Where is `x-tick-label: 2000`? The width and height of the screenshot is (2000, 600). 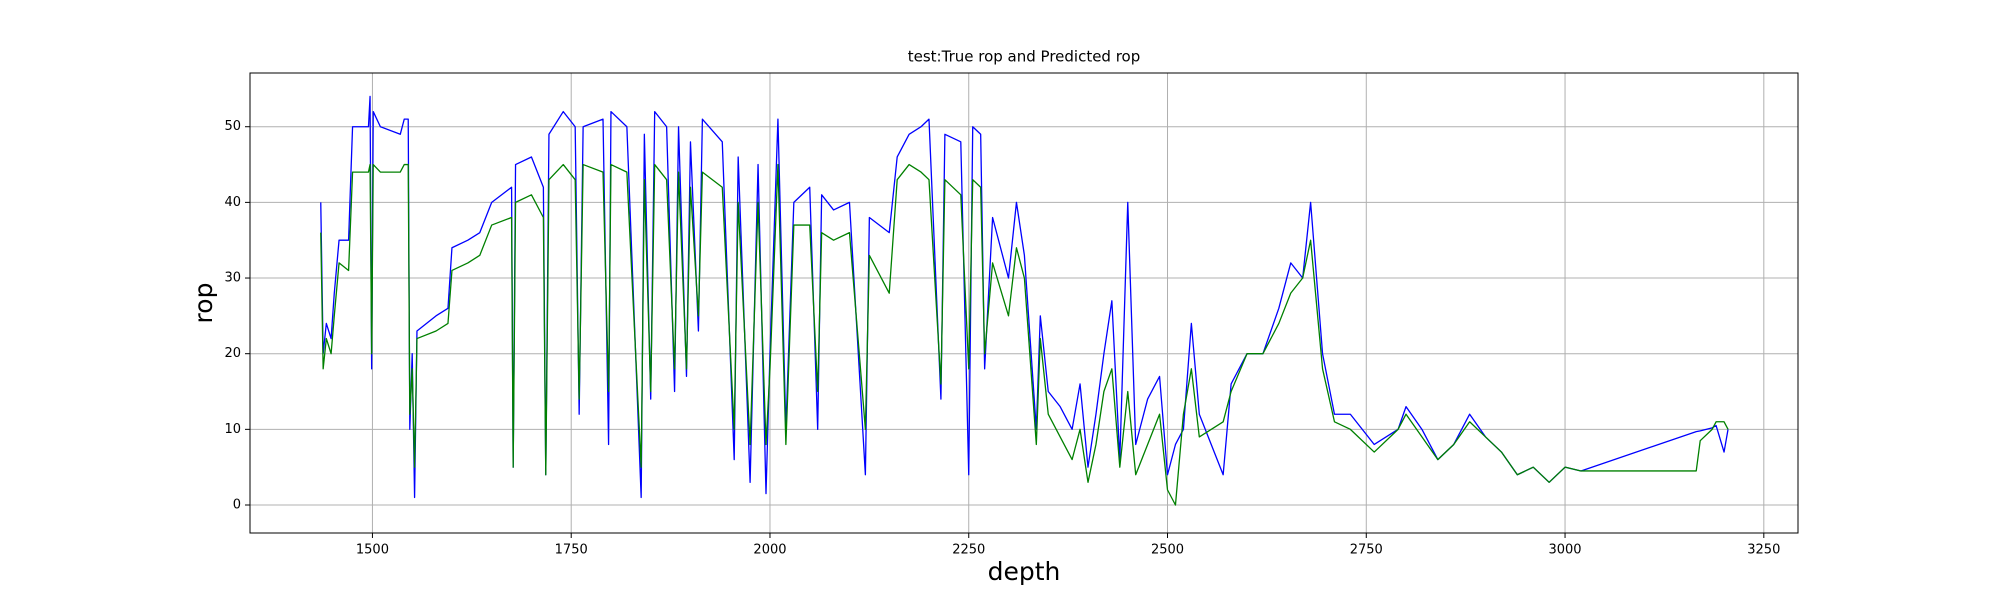
x-tick-label: 2000 is located at coordinates (769, 550).